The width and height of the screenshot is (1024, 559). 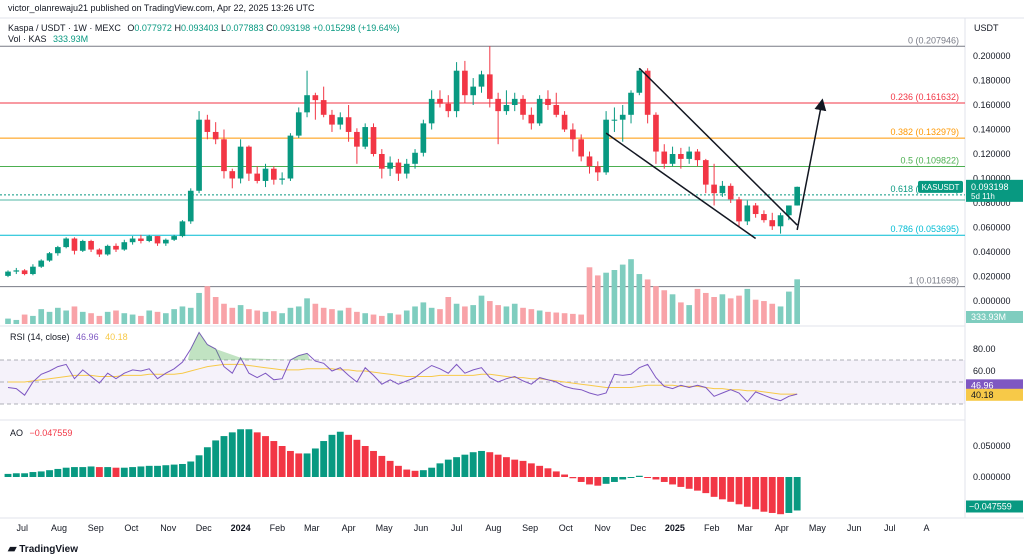 What do you see at coordinates (854, 528) in the screenshot?
I see `time-axis-label: Jun` at bounding box center [854, 528].